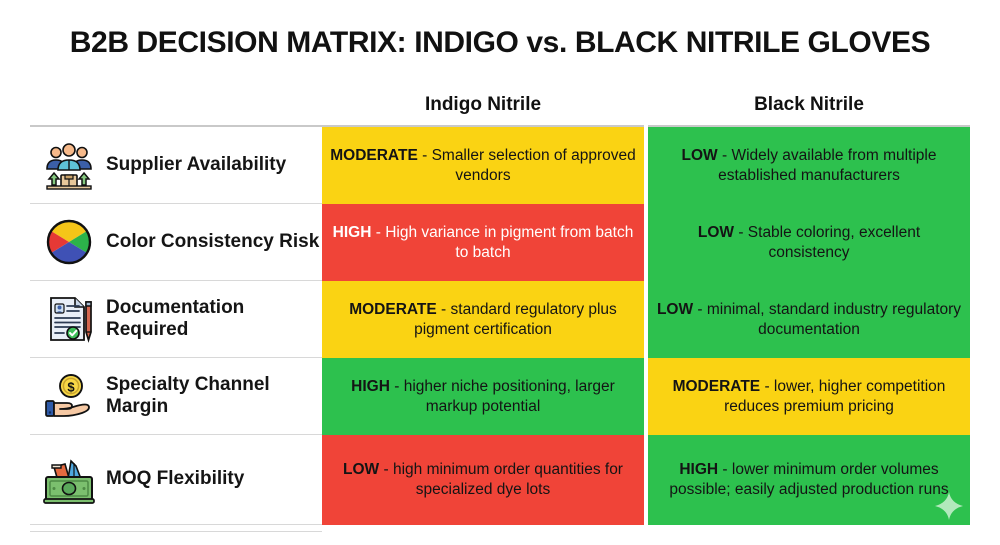 The height and width of the screenshot is (545, 1000). Describe the element at coordinates (69, 396) in the screenshot. I see `hand-holding-coin-icon: $` at that location.